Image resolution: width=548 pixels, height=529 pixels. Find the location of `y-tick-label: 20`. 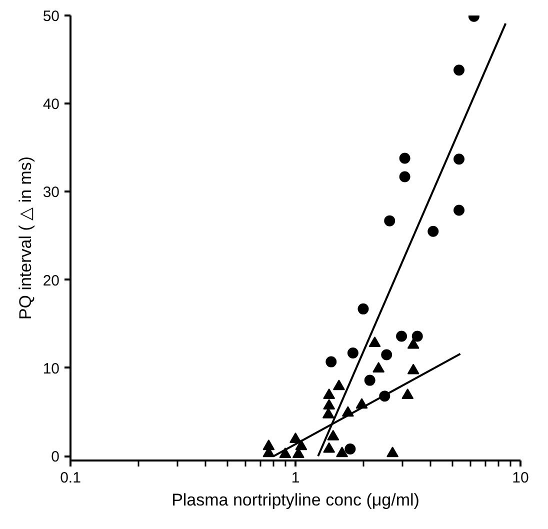

y-tick-label: 20 is located at coordinates (51, 281).